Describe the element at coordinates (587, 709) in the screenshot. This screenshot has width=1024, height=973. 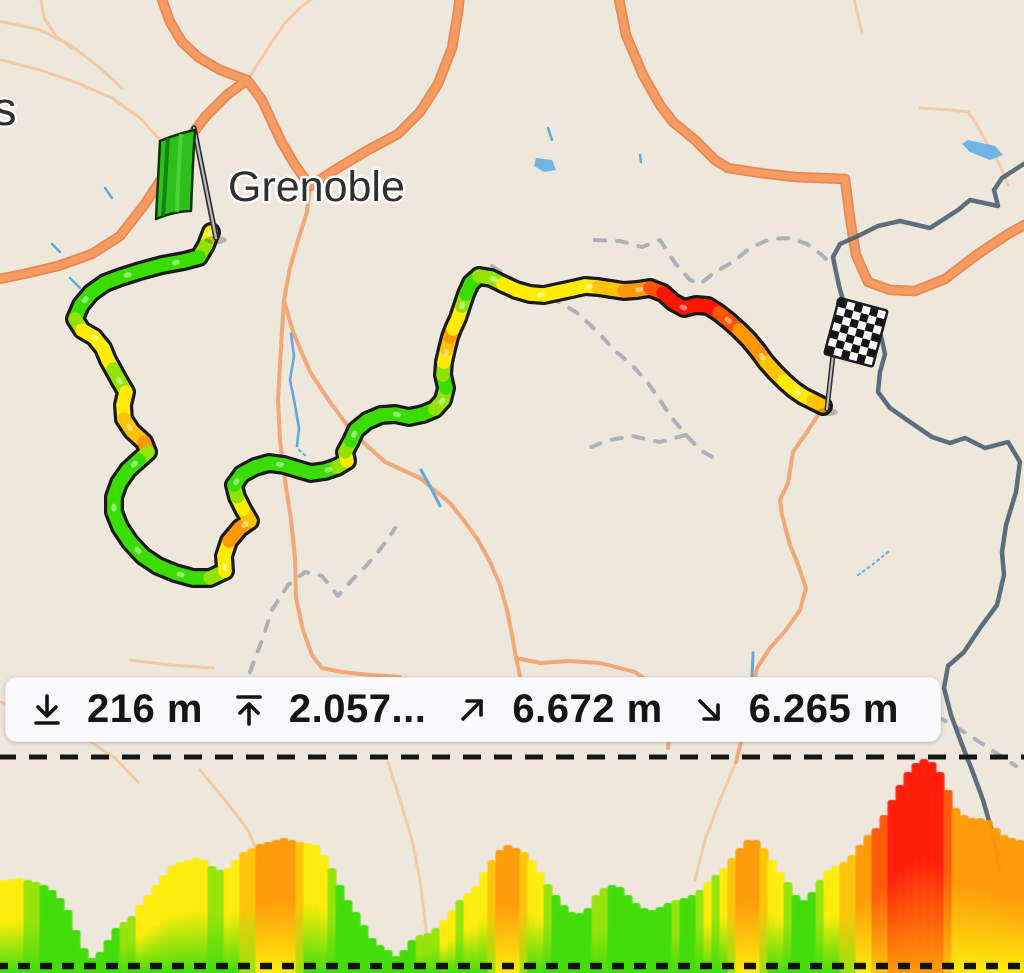
I see `stat-value: 6.672 m` at that location.